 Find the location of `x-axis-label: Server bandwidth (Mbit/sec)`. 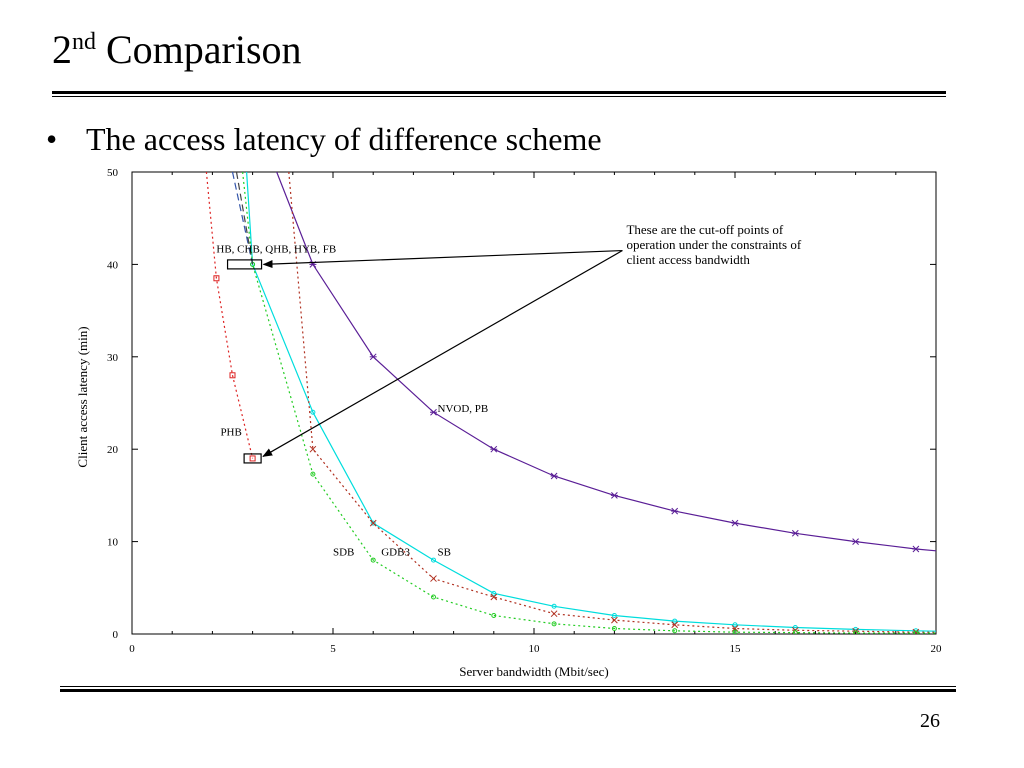

x-axis-label: Server bandwidth (Mbit/sec) is located at coordinates (533, 671).